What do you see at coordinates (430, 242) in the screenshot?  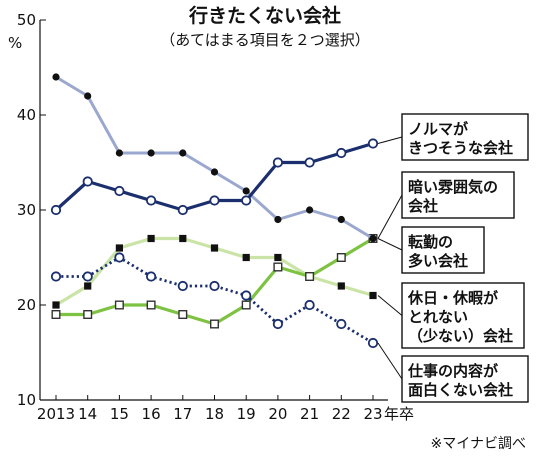 I see `legend-label: 転勤の` at bounding box center [430, 242].